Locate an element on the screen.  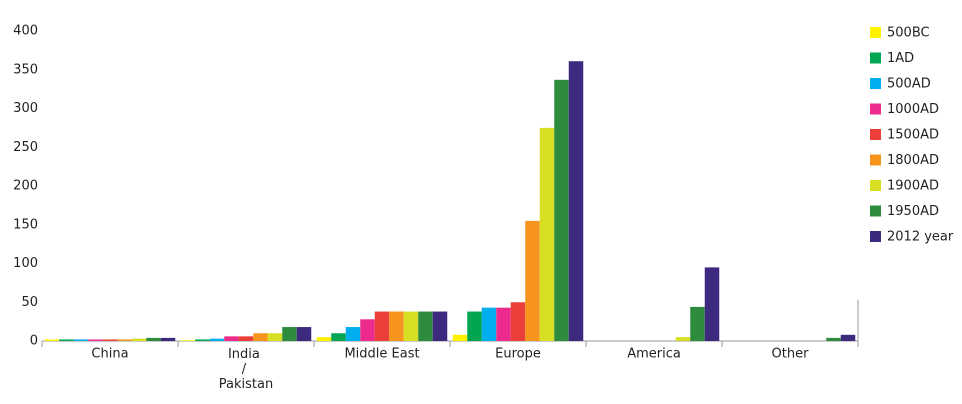
y-tick-label: 100 is located at coordinates (25, 263).